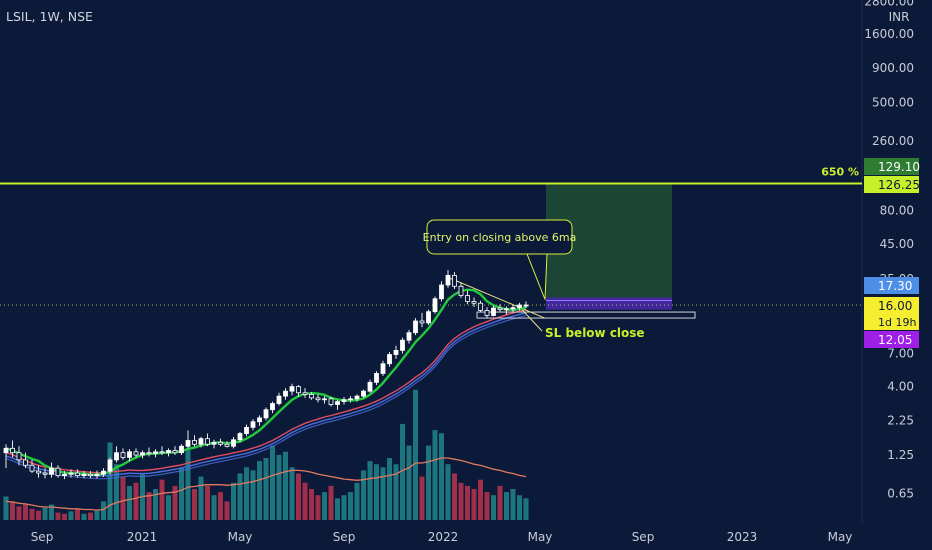 The height and width of the screenshot is (550, 932). Describe the element at coordinates (609, 303) in the screenshot. I see `loss-zone` at that location.